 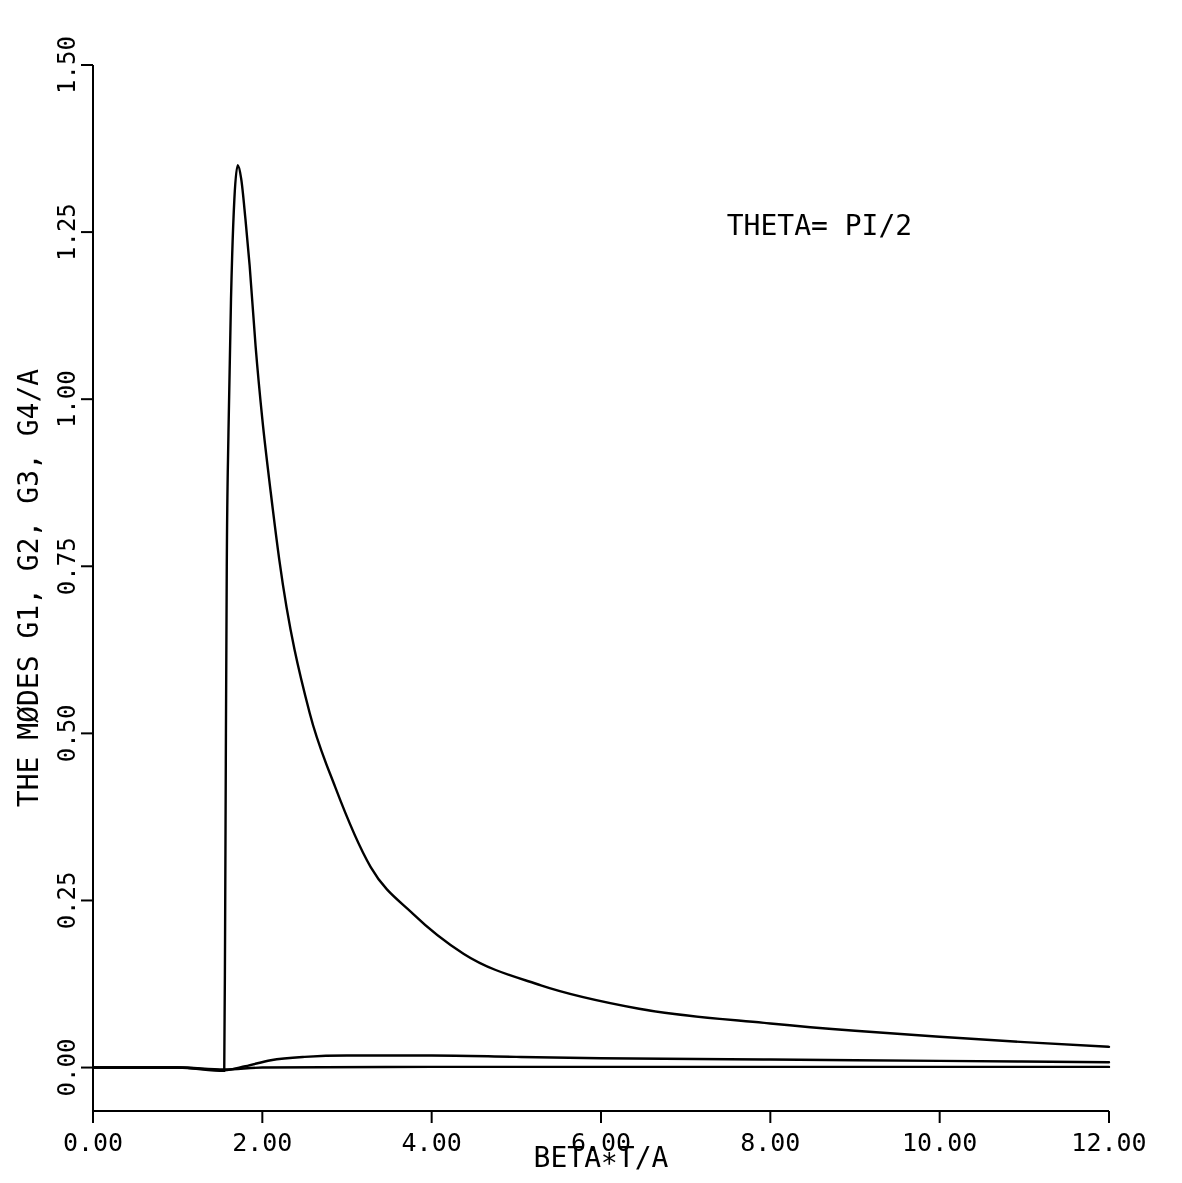 What do you see at coordinates (431, 1142) in the screenshot?
I see `x-tick-label: 4.00` at bounding box center [431, 1142].